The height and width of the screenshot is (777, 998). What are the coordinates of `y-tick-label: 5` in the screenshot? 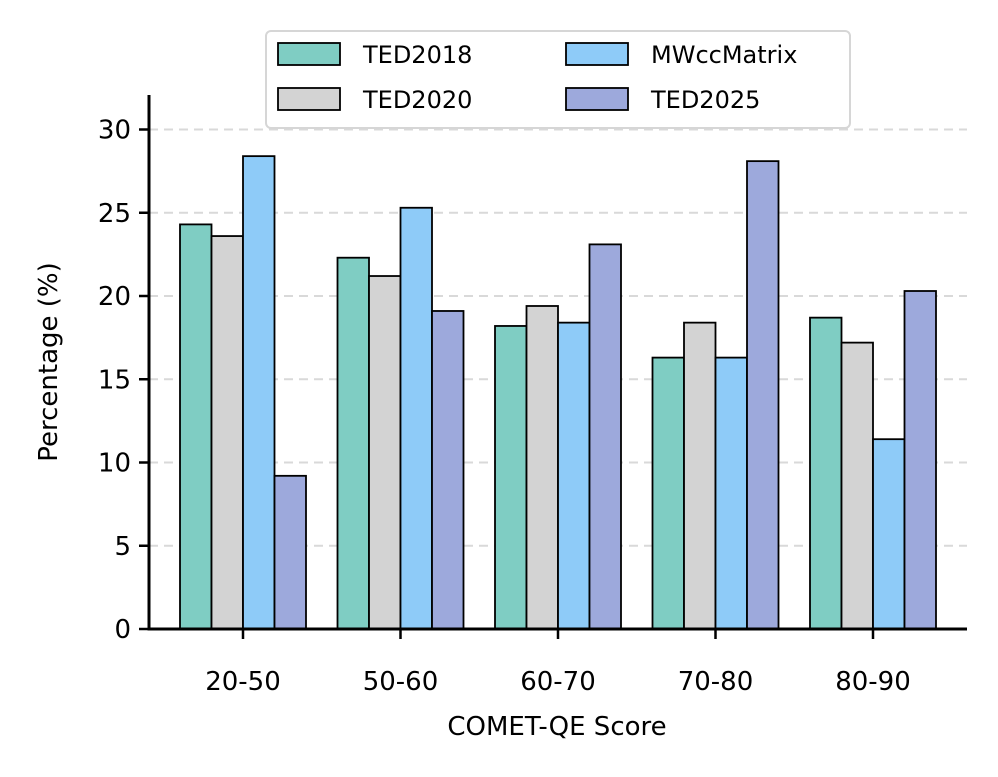 It's located at (122, 547).